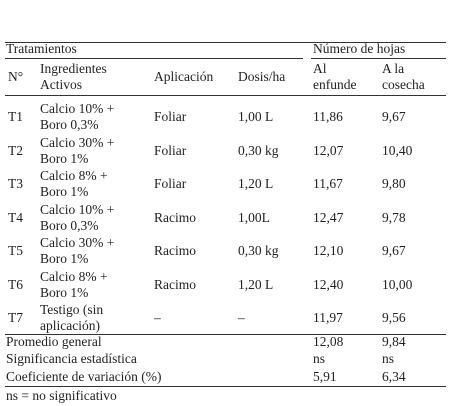 Image resolution: width=451 pixels, height=406 pixels. What do you see at coordinates (335, 84) in the screenshot?
I see `column-header: enfunde` at bounding box center [335, 84].